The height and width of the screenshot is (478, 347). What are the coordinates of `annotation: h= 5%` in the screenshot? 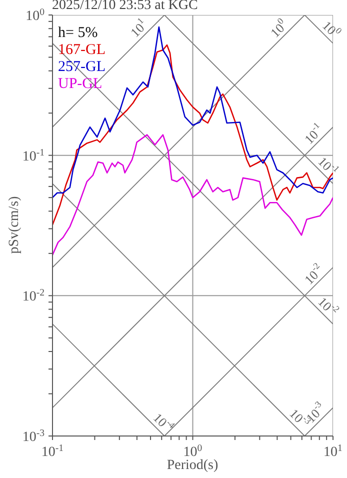 It's located at (78, 33).